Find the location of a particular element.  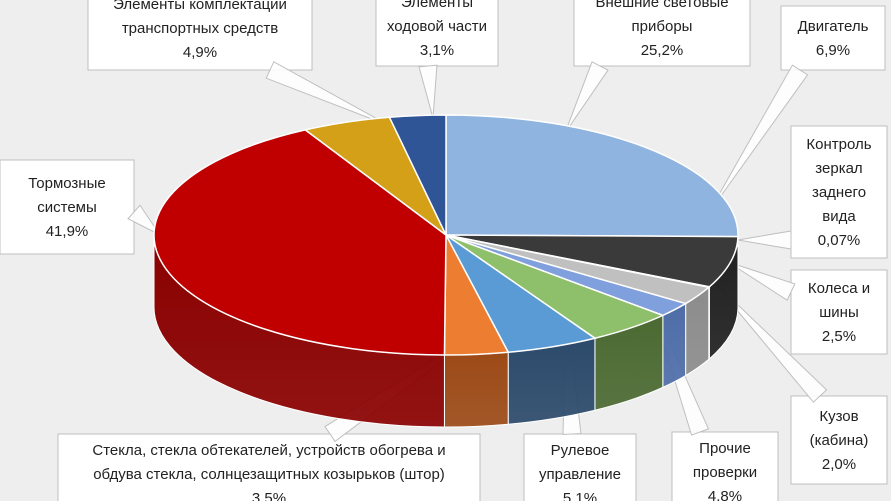

data-label-line-2: Контроль is located at coordinates (838, 144).